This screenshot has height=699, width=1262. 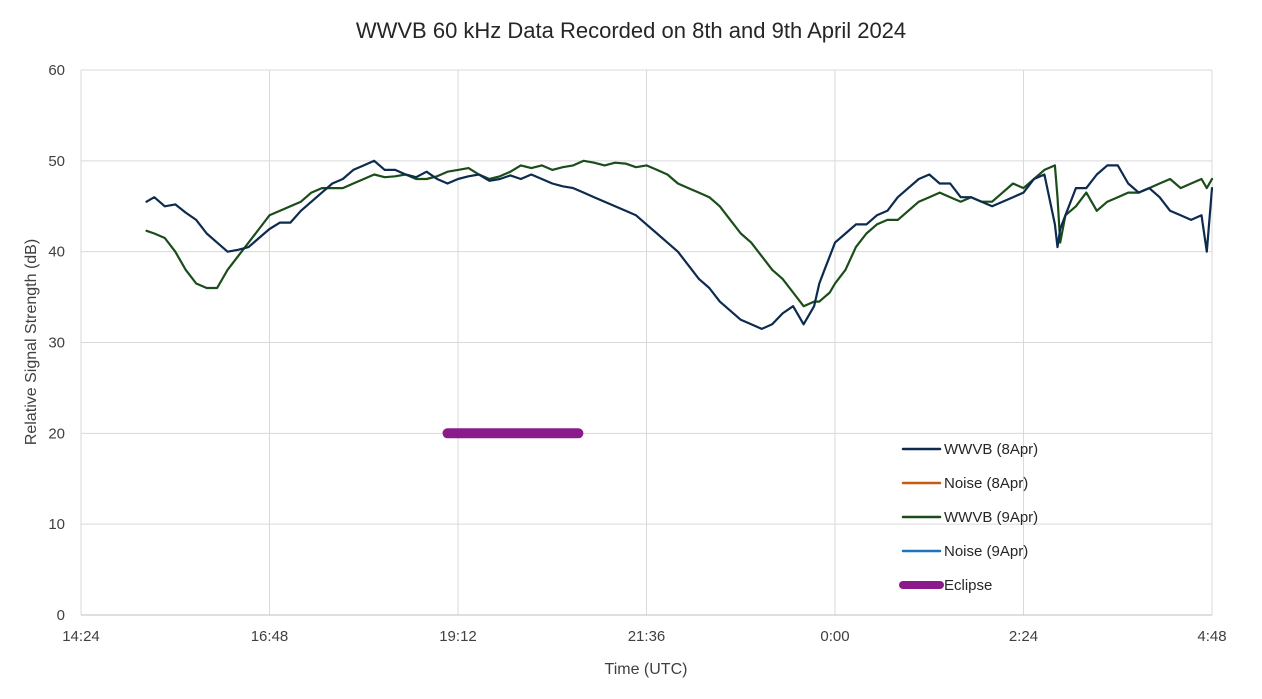 I want to click on y-tick-label: 30, so click(x=56, y=343).